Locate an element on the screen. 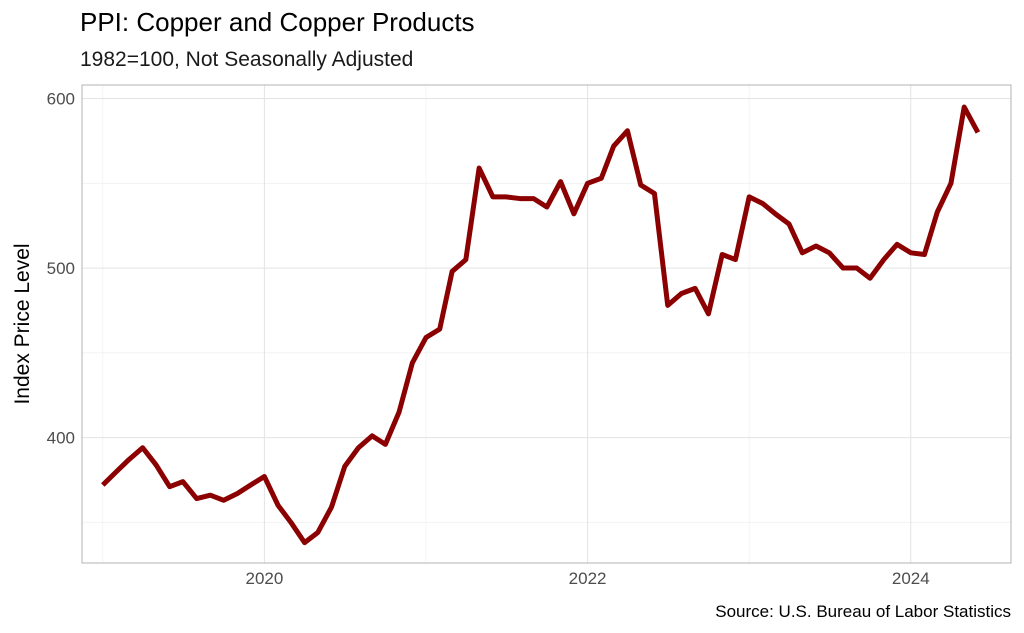 The image size is (1024, 633). x-axis-ticks: 2020 2022 2024 is located at coordinates (587, 578).